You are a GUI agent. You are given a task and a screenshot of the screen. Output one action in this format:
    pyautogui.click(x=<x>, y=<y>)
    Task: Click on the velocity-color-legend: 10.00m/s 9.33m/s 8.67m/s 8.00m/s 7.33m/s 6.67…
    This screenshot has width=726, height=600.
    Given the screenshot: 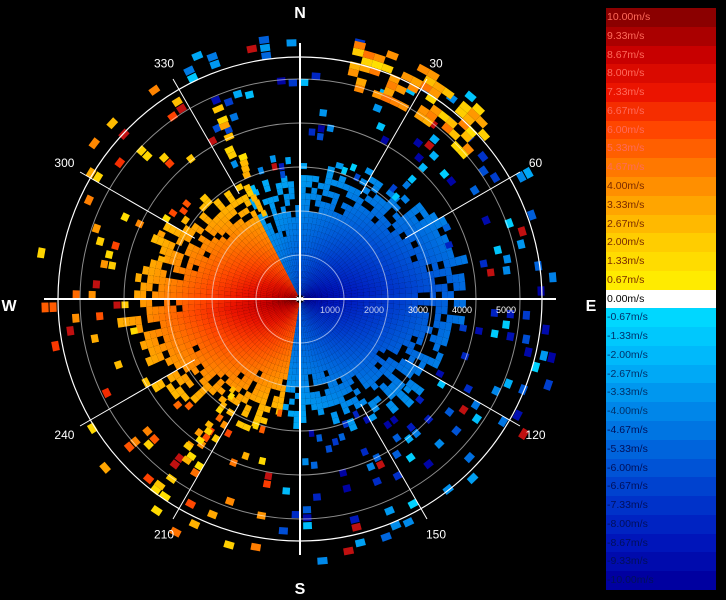 What is the action you would take?
    pyautogui.click(x=661, y=299)
    